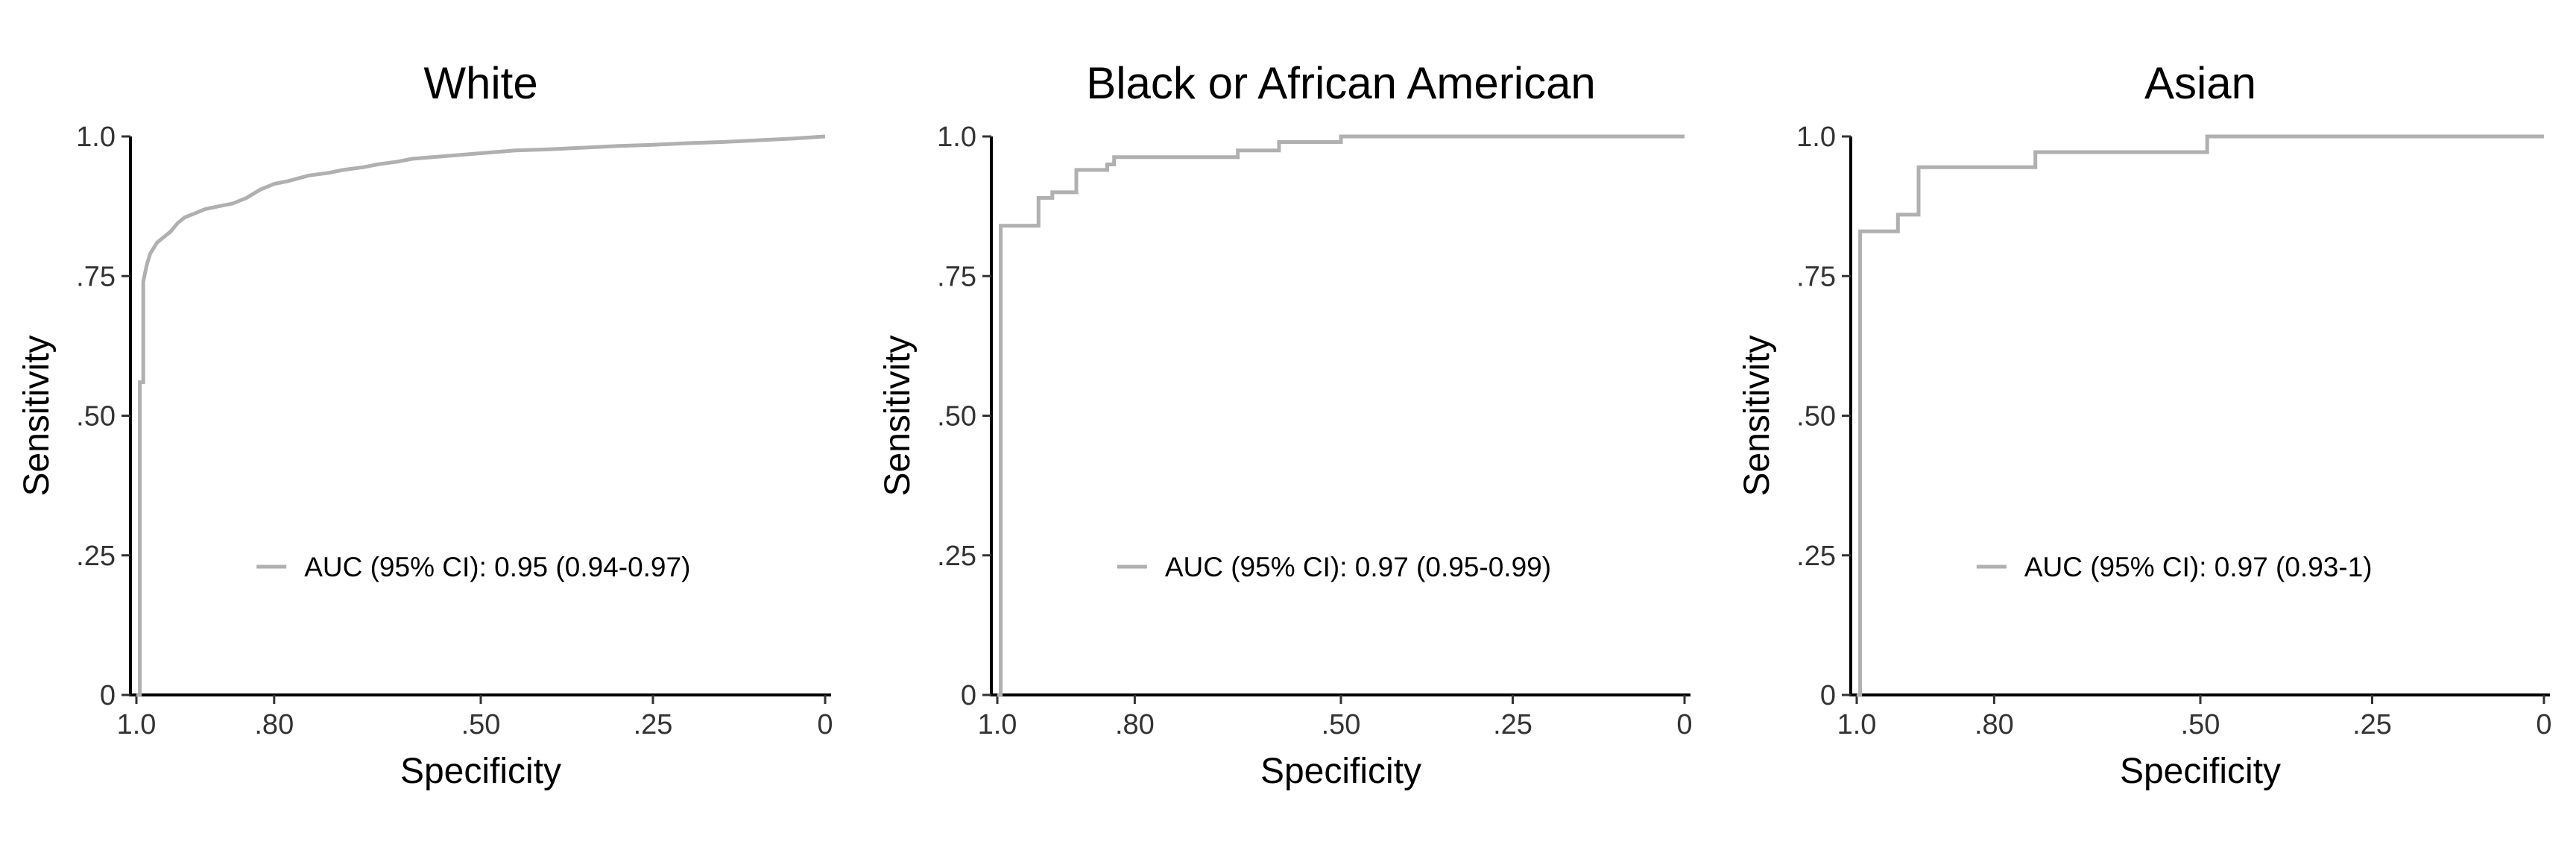 The height and width of the screenshot is (859, 2576). What do you see at coordinates (1341, 83) in the screenshot?
I see `chart-title: Black or African American` at bounding box center [1341, 83].